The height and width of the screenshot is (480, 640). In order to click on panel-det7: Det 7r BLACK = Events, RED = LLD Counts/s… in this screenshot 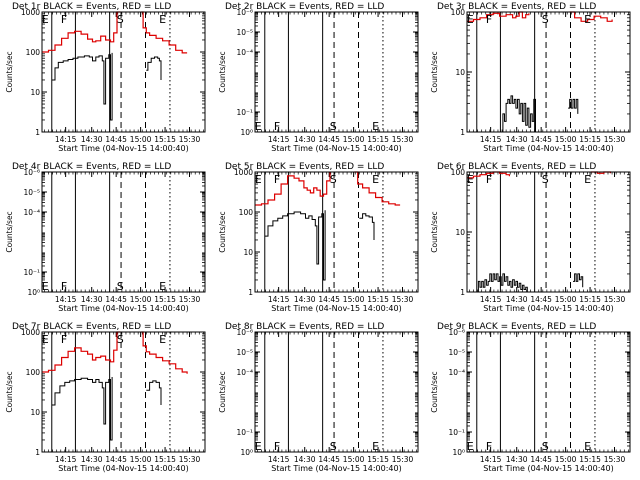, I will do `click(105, 397)`.